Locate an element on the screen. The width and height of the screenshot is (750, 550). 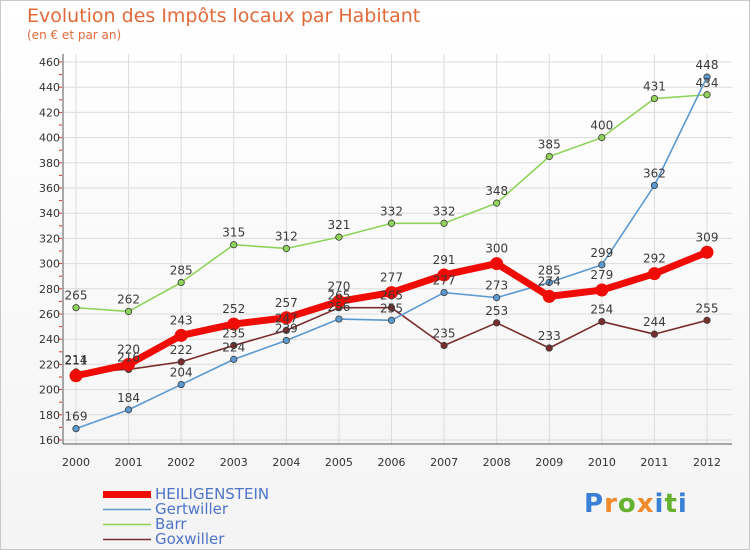
chart-legend: HEILIGENSTEIN Gertwiller Barr Goxwiller is located at coordinates (185, 517).